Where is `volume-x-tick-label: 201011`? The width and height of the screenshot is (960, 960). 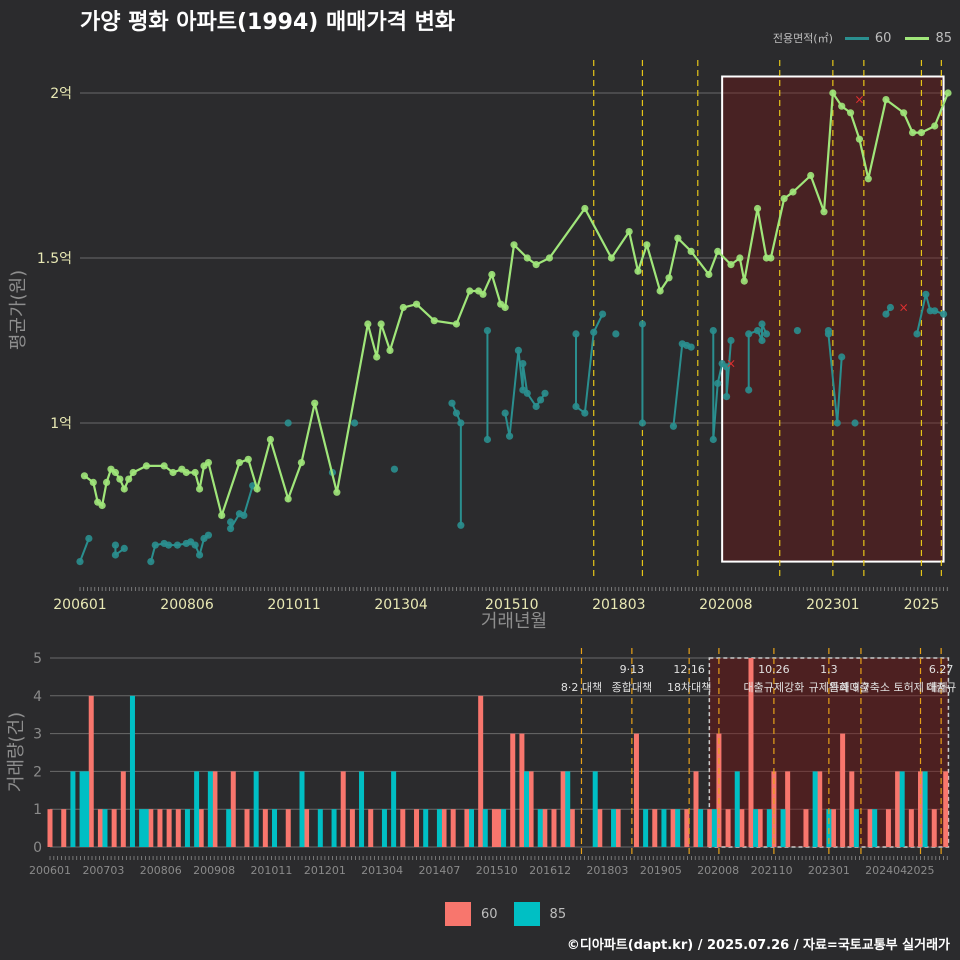 volume-x-tick-label: 201011 is located at coordinates (271, 870).